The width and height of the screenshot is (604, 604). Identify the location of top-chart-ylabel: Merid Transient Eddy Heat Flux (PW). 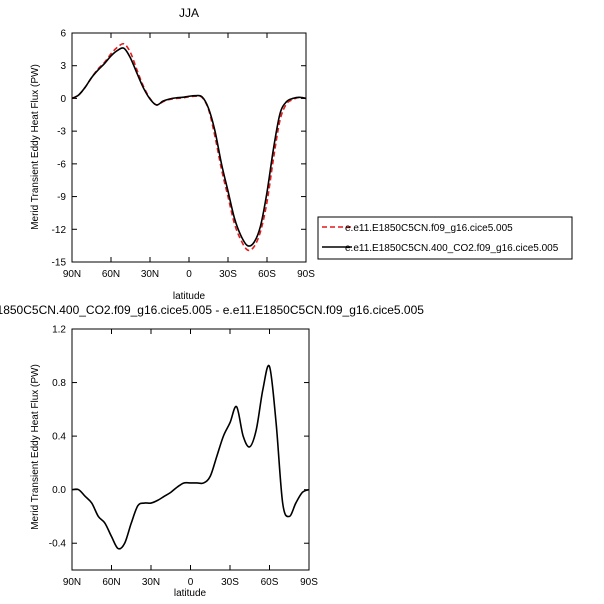
(35, 147).